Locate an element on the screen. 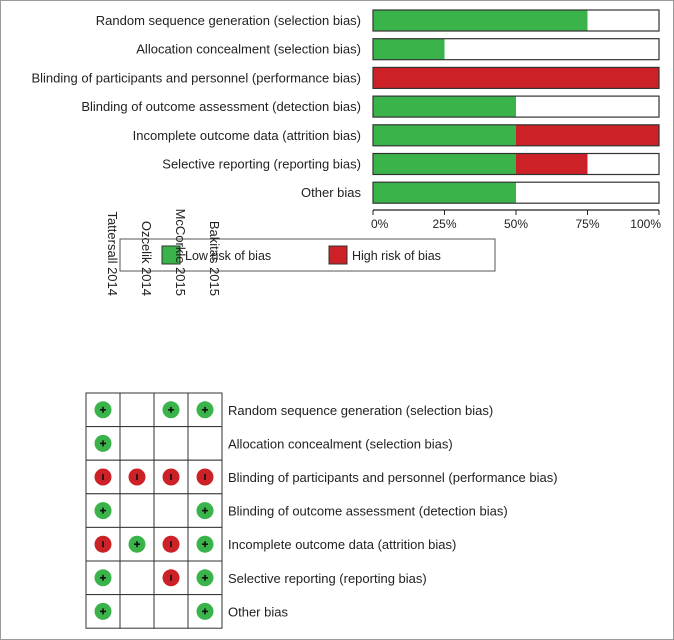 This screenshot has height=640, width=674. study-name: McCorkle 2015 is located at coordinates (180, 252).